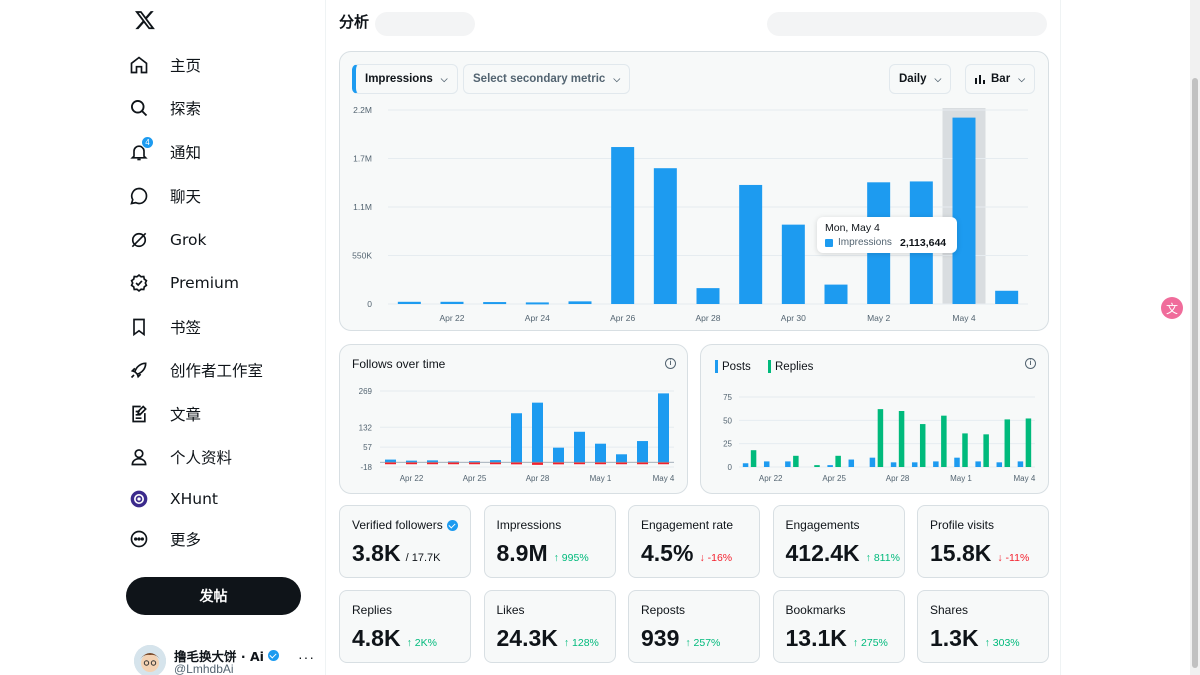 This screenshot has height=675, width=1200. Describe the element at coordinates (362, 159) in the screenshot. I see `y-tick-label: 1.7M` at that location.